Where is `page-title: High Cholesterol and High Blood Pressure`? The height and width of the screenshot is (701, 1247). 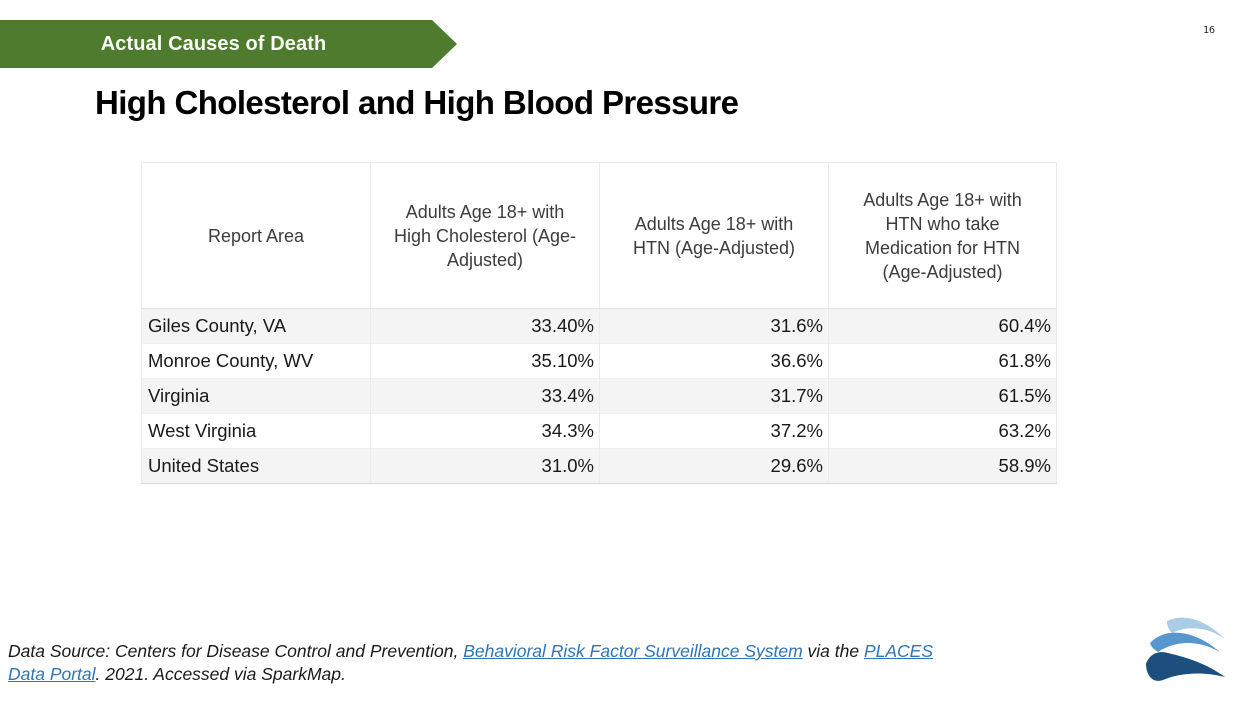 page-title: High Cholesterol and High Blood Pressure is located at coordinates (417, 102).